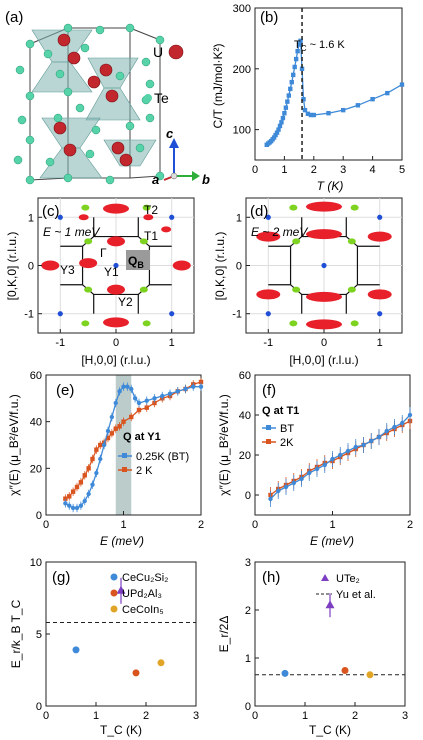 The height and width of the screenshot is (740, 423). What do you see at coordinates (39, 635) in the screenshot?
I see `y-tick-label: 5` at bounding box center [39, 635].